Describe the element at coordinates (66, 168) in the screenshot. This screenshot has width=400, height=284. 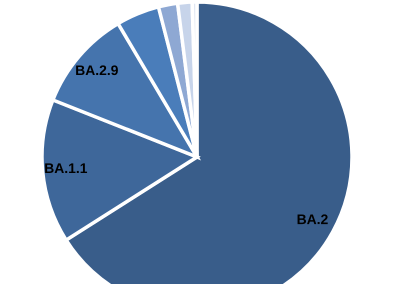
I see `slice-label: BA.1.1` at that location.